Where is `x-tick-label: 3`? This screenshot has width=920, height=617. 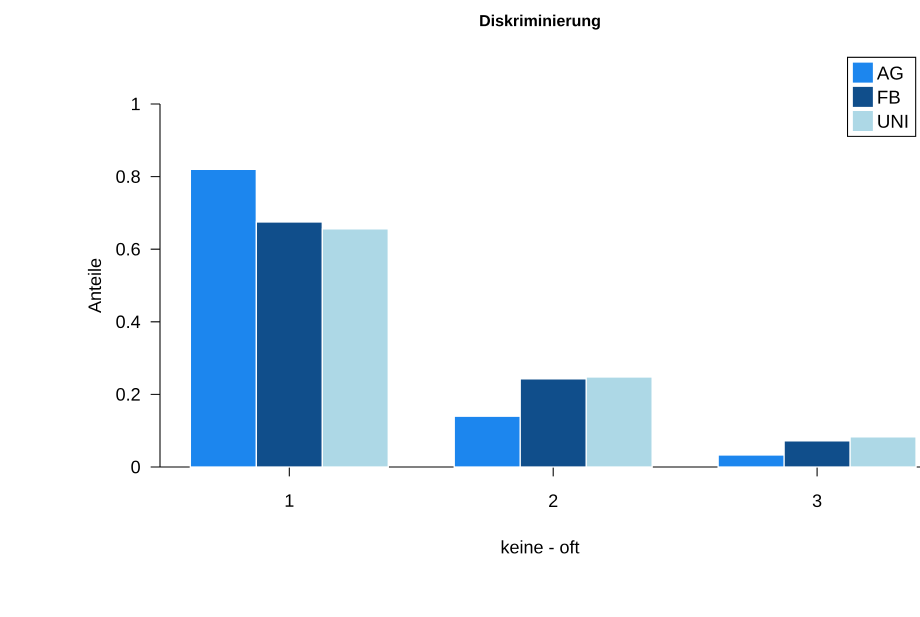 x-tick-label: 3 is located at coordinates (817, 501).